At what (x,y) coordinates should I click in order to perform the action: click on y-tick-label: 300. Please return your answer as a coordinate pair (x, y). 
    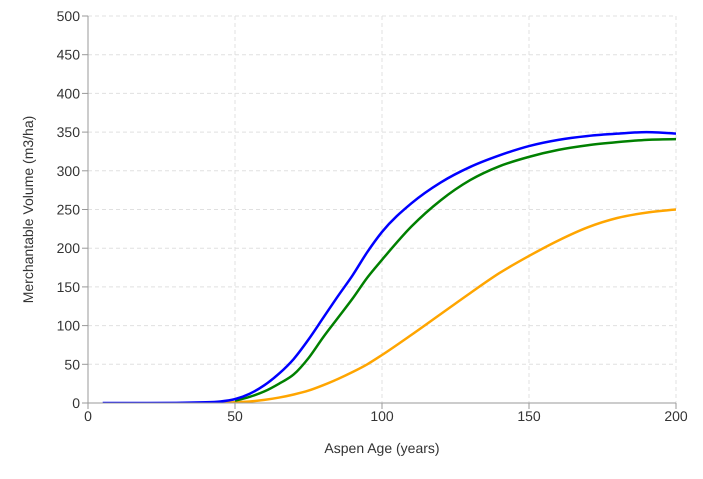
    Looking at the image, I should click on (68, 170).